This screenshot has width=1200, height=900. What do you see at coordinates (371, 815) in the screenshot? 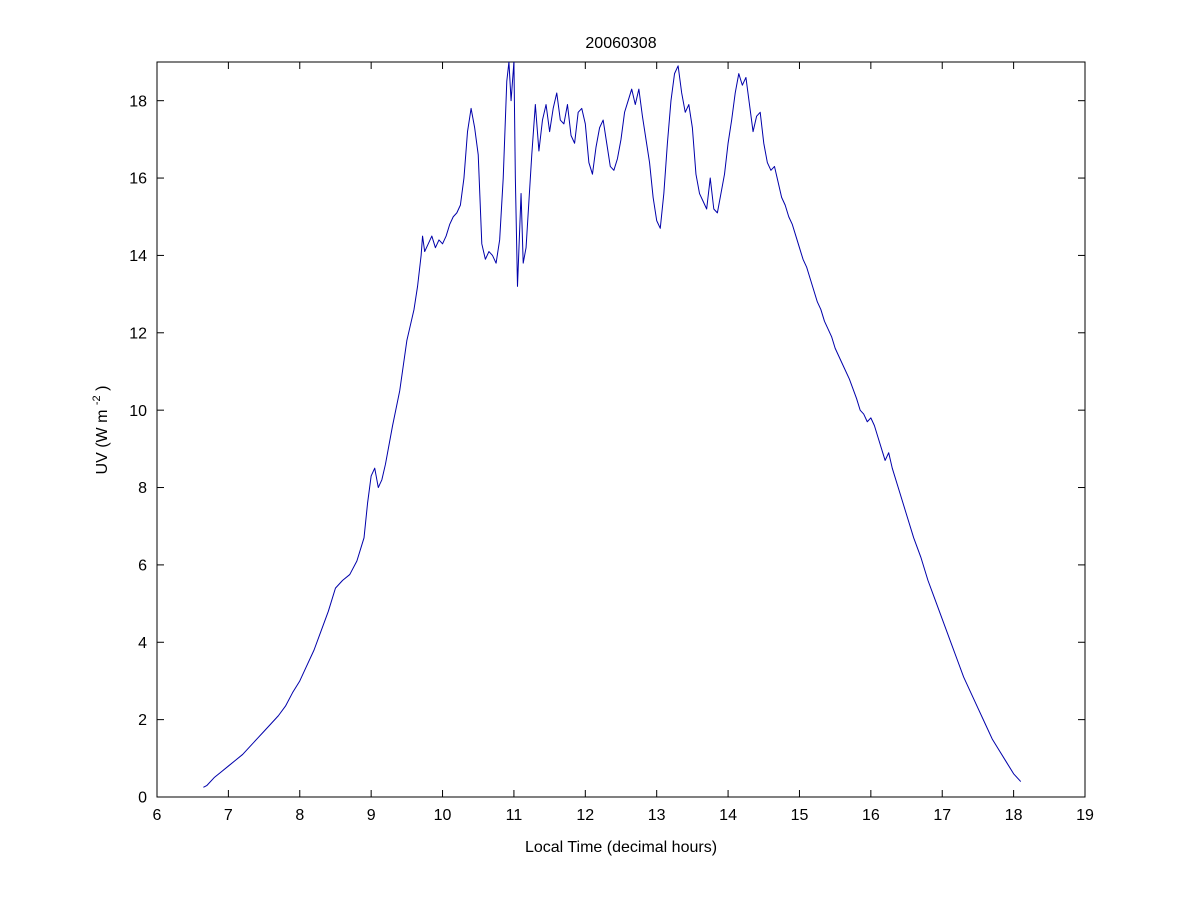
I see `x-tick-label: 9` at bounding box center [371, 815].